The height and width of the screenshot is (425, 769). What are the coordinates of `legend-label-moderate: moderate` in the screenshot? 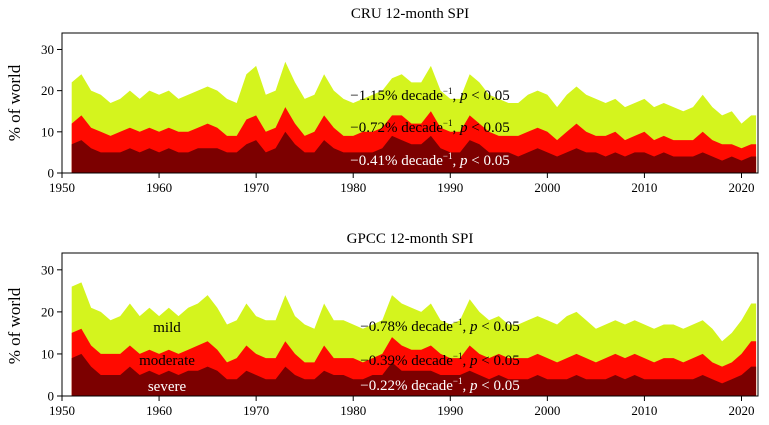 It's located at (167, 361).